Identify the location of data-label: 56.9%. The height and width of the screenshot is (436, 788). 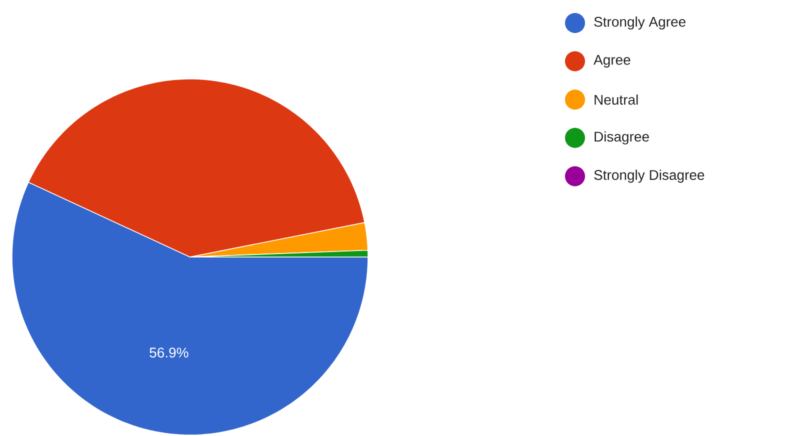
(169, 353).